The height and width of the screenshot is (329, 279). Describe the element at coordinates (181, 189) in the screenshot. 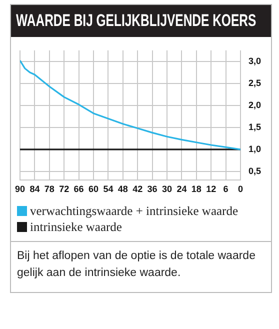

I see `x-tick-label: 24` at that location.